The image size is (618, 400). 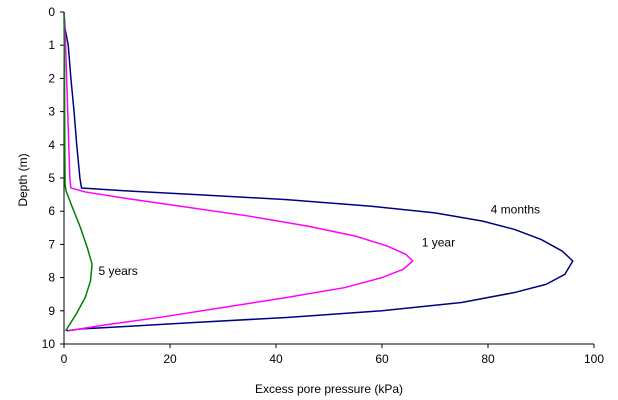 I want to click on x-tick-label: 80, so click(x=488, y=359).